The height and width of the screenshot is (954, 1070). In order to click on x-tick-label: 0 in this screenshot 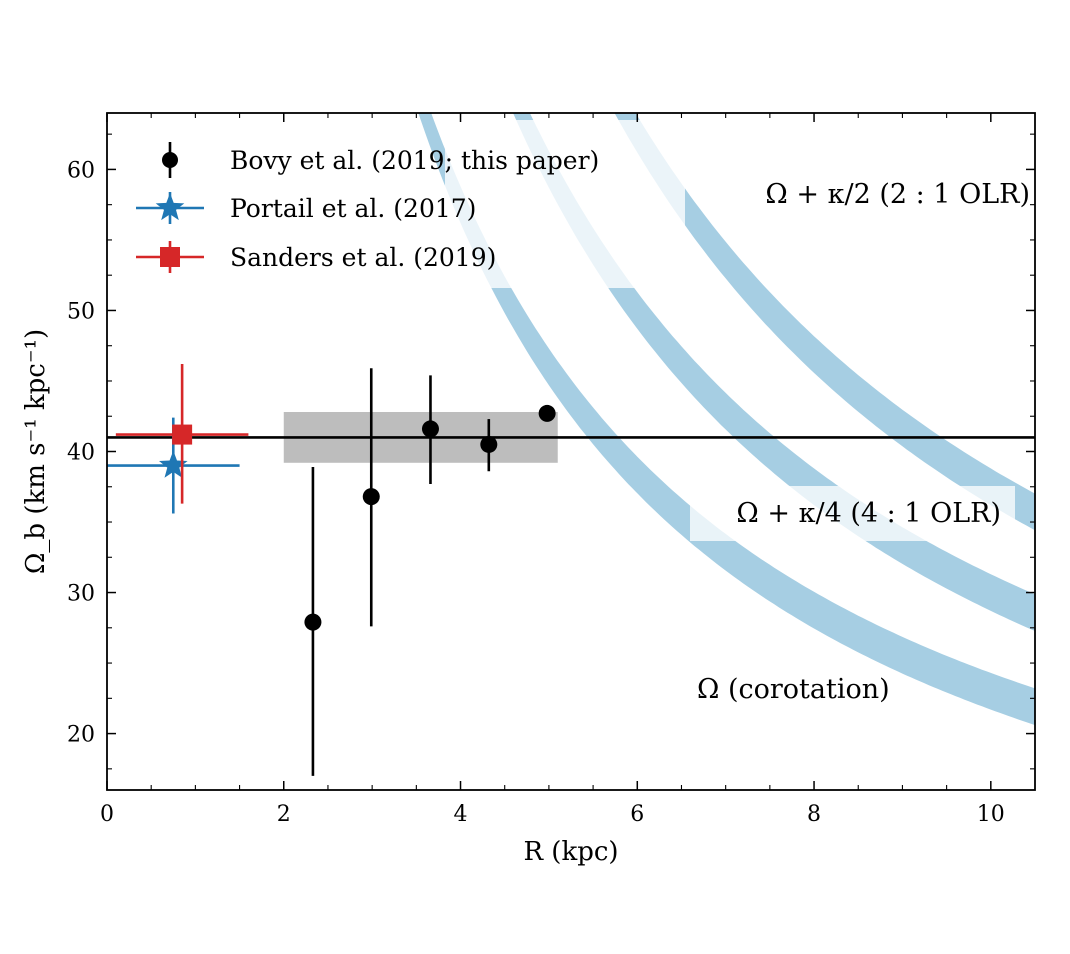, I will do `click(107, 814)`.